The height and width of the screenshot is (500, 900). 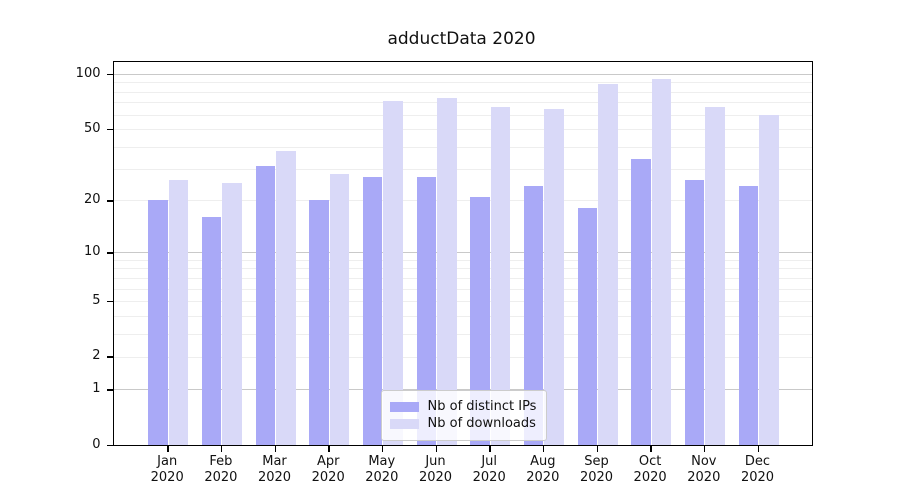 I want to click on x-tick-label: Jun 2020, so click(x=435, y=469).